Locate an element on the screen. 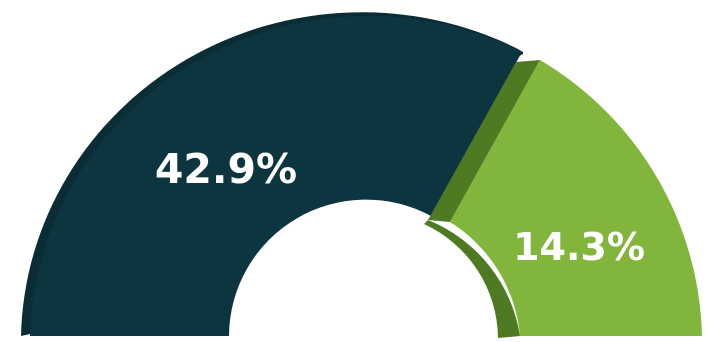  slice-green-side is located at coordinates (484, 141).